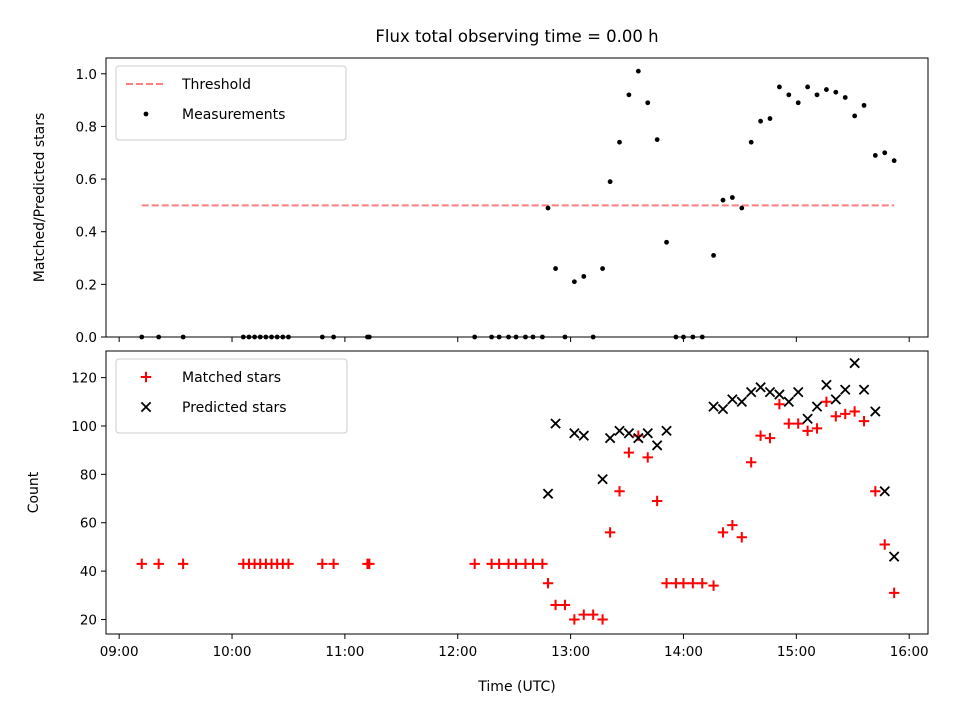 The height and width of the screenshot is (720, 960). What do you see at coordinates (146, 377) in the screenshot?
I see `legend-plus-swatch` at bounding box center [146, 377].